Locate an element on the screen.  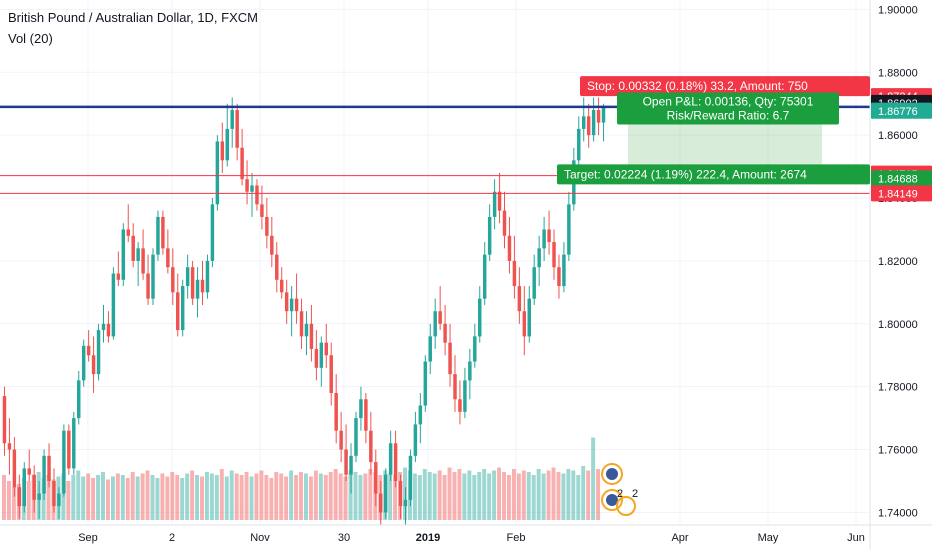
y-tick-label: 1.80000 is located at coordinates (898, 325).